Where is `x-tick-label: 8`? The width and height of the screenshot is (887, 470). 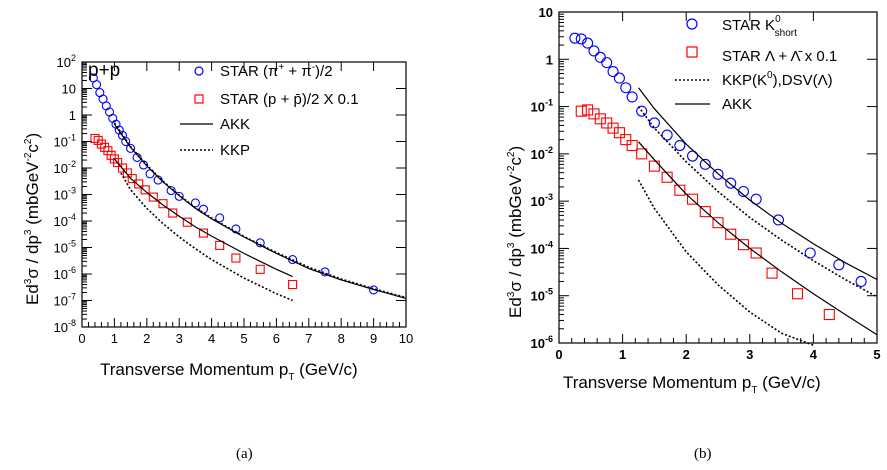
x-tick-label: 8 is located at coordinates (341, 338).